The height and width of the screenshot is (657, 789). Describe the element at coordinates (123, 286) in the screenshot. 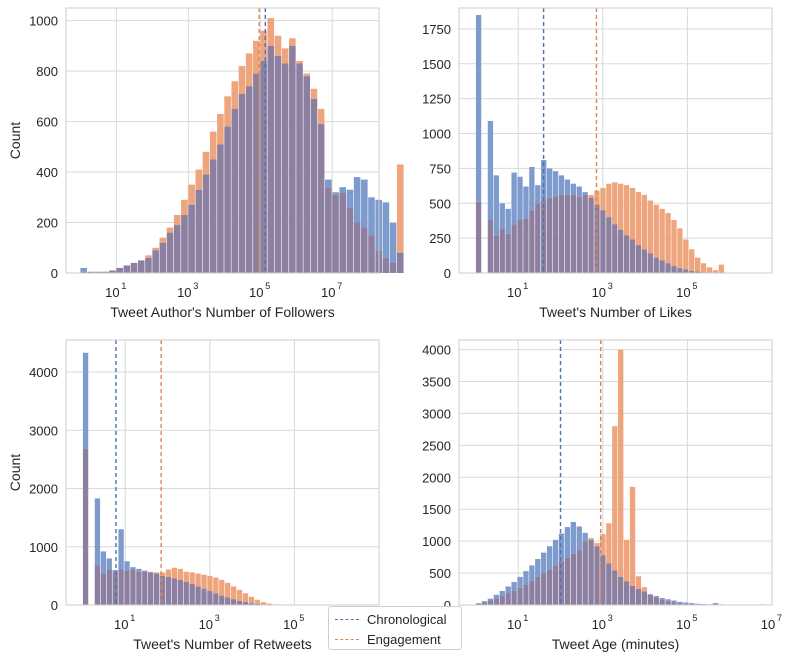

I see `x-tick-exponent: 1` at that location.